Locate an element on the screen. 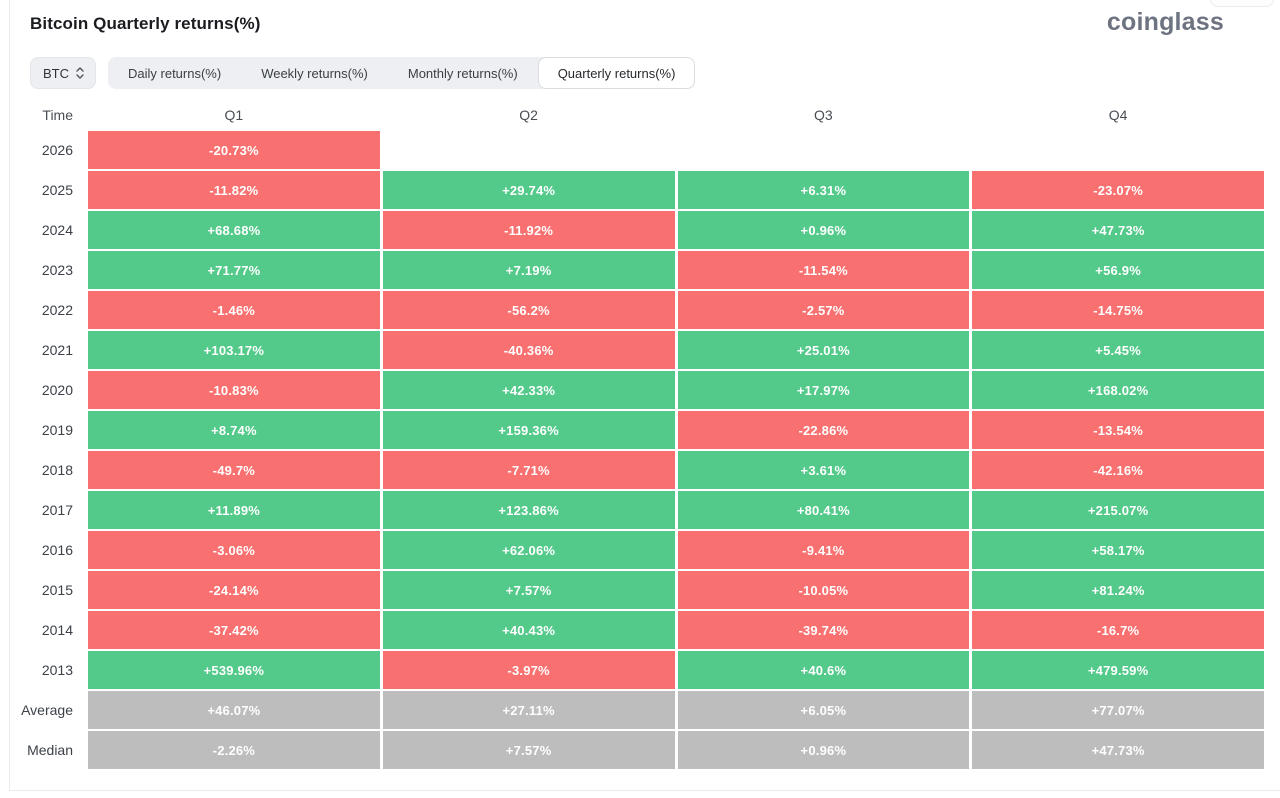  table-row: 2013 +539.96% -3.97% +40.6% +479.59% is located at coordinates (642, 670).